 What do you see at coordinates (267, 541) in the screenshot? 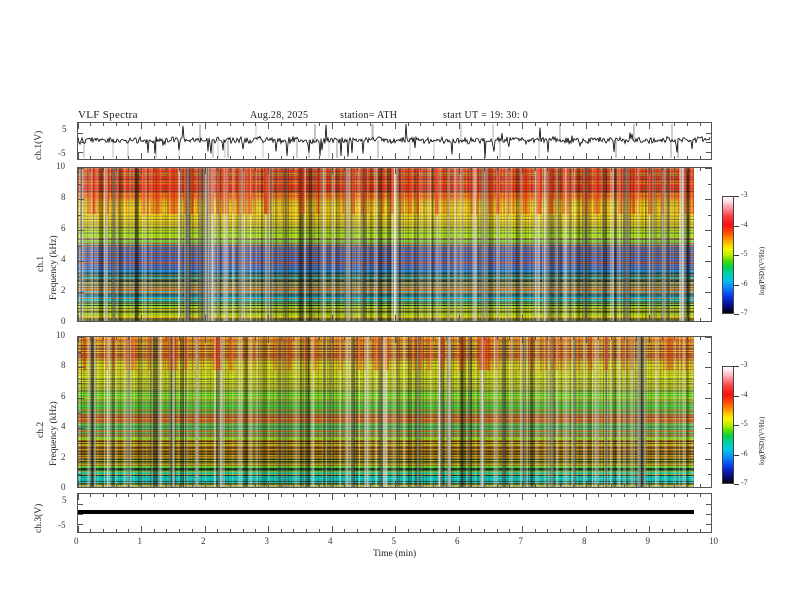
I see `x-tick-label: 3` at bounding box center [267, 541].